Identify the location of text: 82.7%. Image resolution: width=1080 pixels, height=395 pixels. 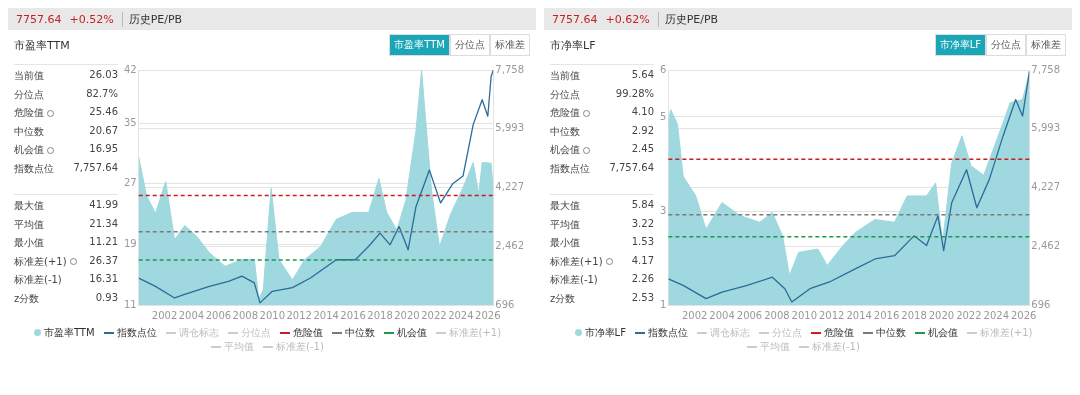
(102, 94).